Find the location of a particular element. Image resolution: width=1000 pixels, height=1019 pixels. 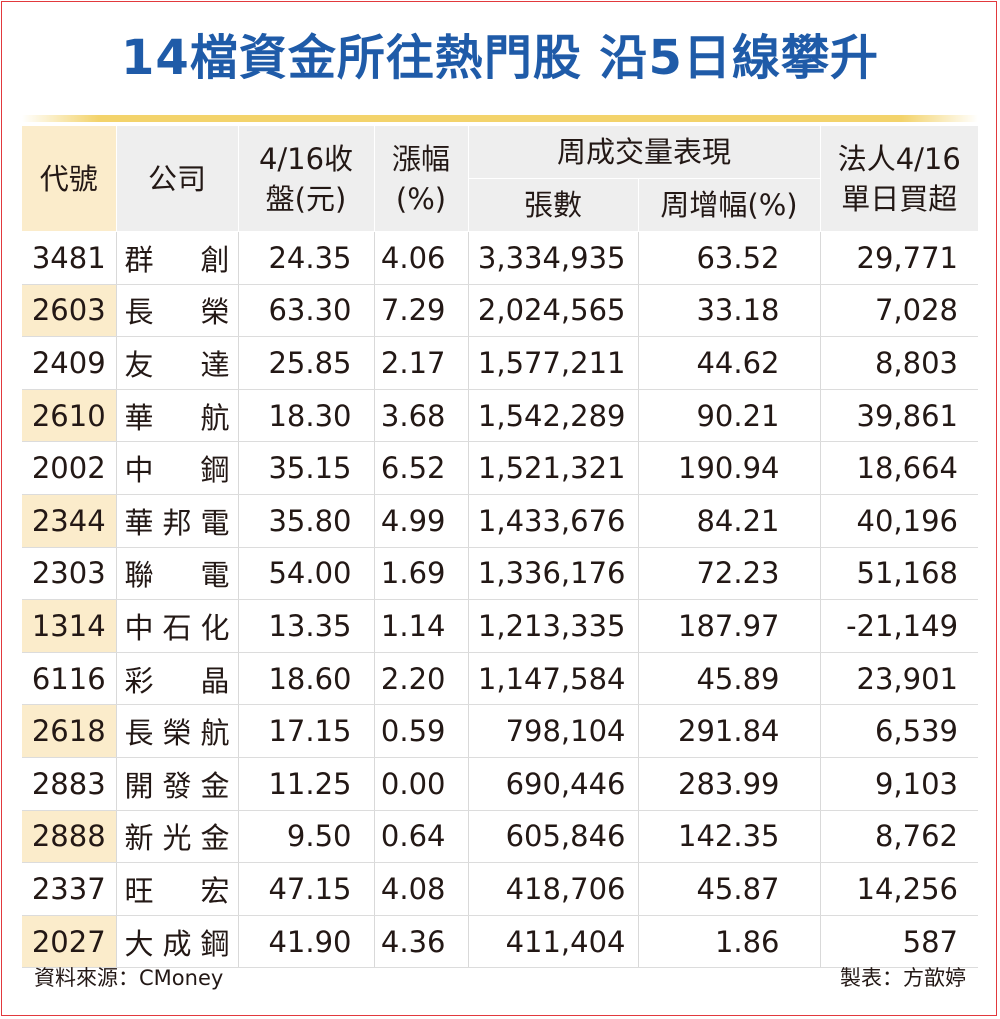

cell-inst-net-buy: 8,762 is located at coordinates (899, 837).